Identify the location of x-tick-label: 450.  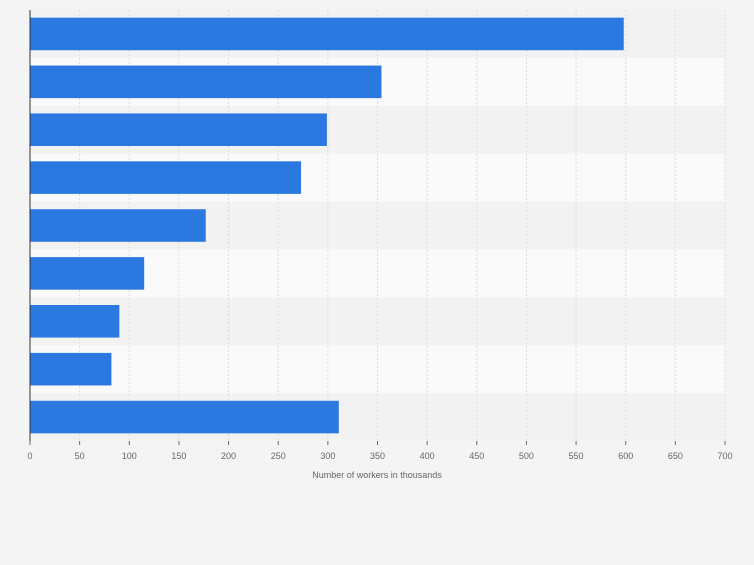
(476, 456).